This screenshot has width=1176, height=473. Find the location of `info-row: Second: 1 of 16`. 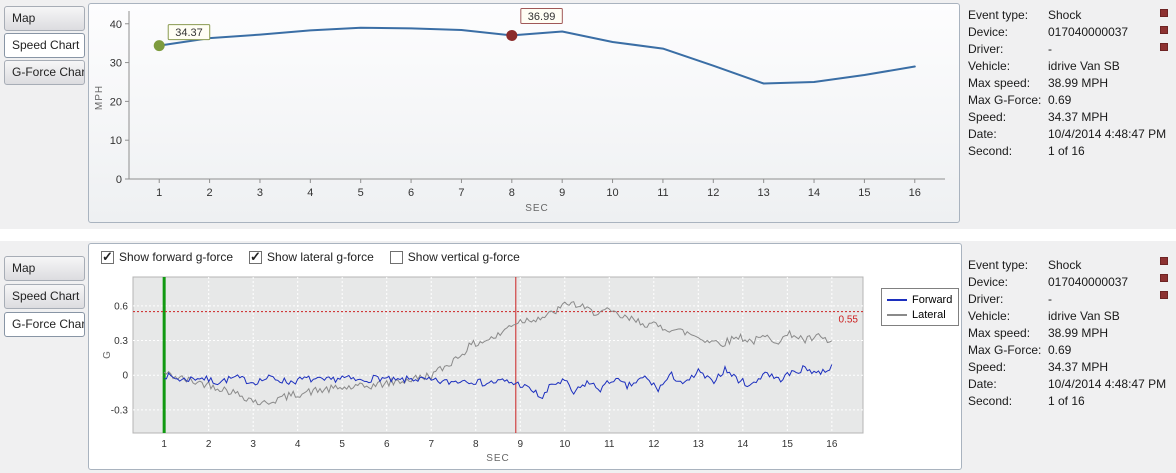

info-row: Second: 1 of 16 is located at coordinates (1067, 151).